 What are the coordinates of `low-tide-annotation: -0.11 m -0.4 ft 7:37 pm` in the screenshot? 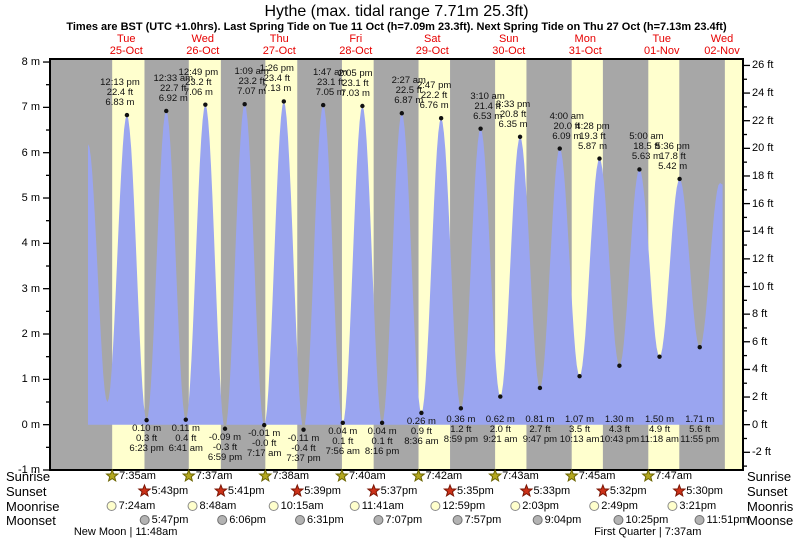 It's located at (303, 448).